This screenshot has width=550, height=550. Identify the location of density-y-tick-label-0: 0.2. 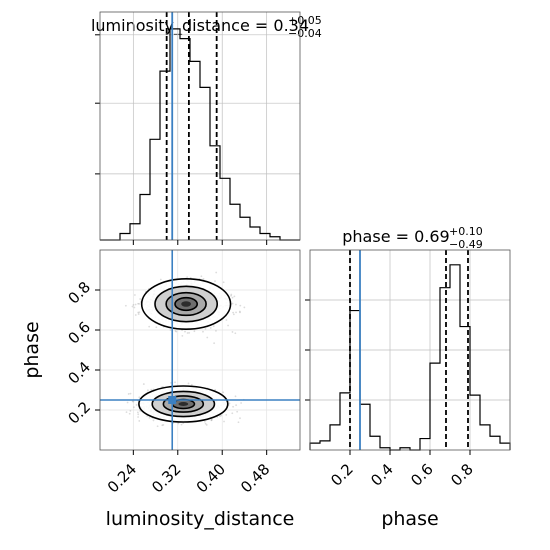
(79, 413).